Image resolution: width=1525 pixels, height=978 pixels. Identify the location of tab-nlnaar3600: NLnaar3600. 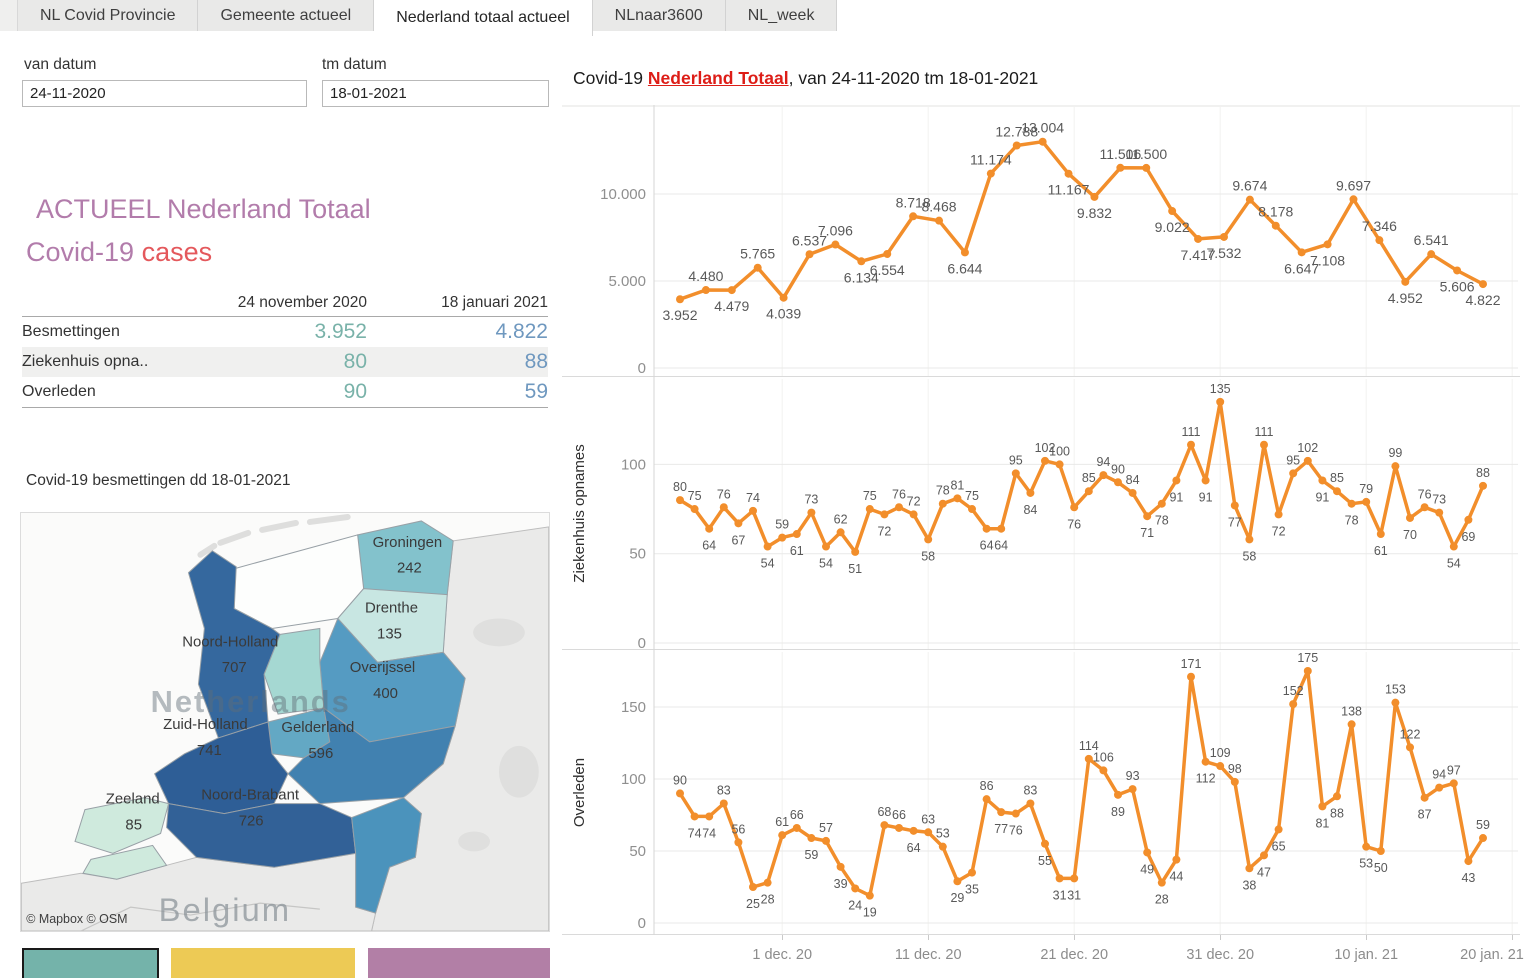
(659, 15).